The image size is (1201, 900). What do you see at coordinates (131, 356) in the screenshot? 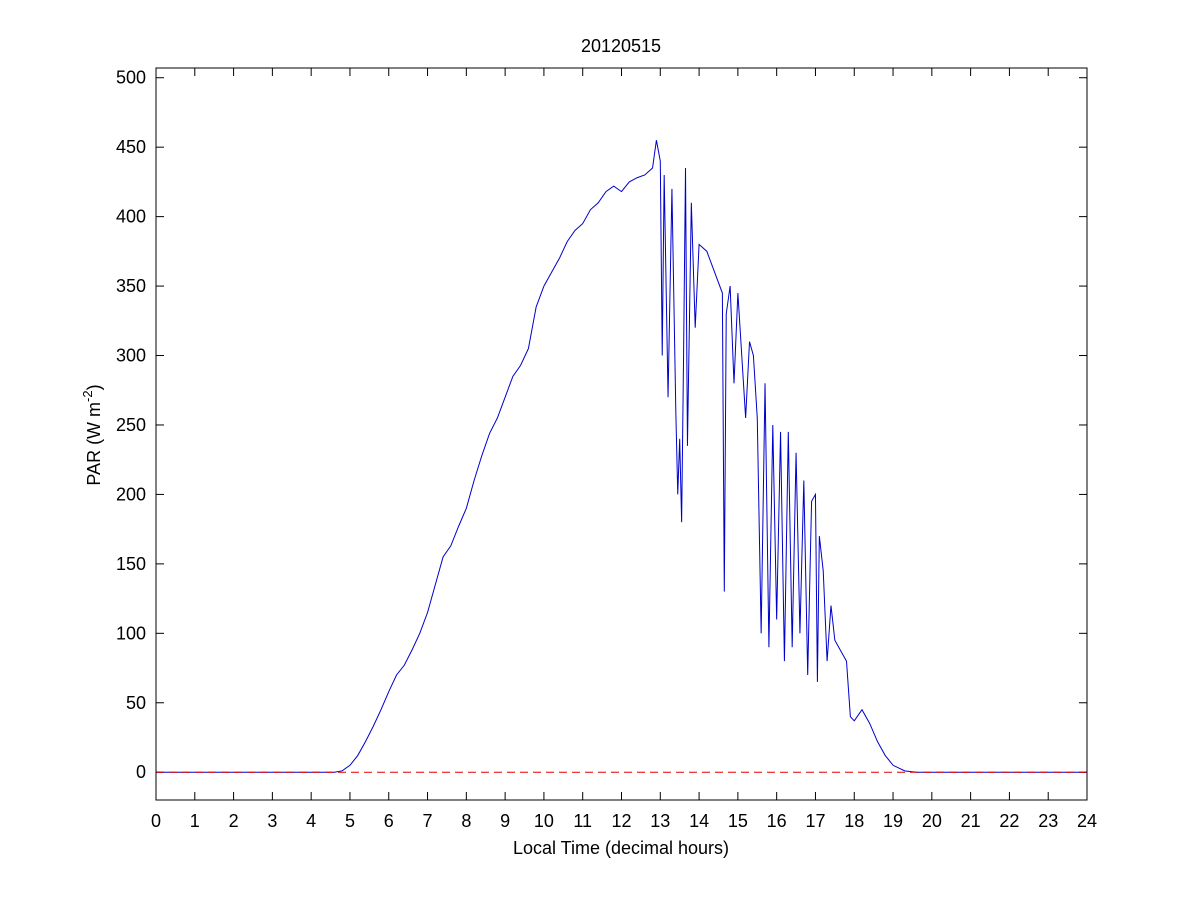
I see `y-tick-label: 300` at bounding box center [131, 356].